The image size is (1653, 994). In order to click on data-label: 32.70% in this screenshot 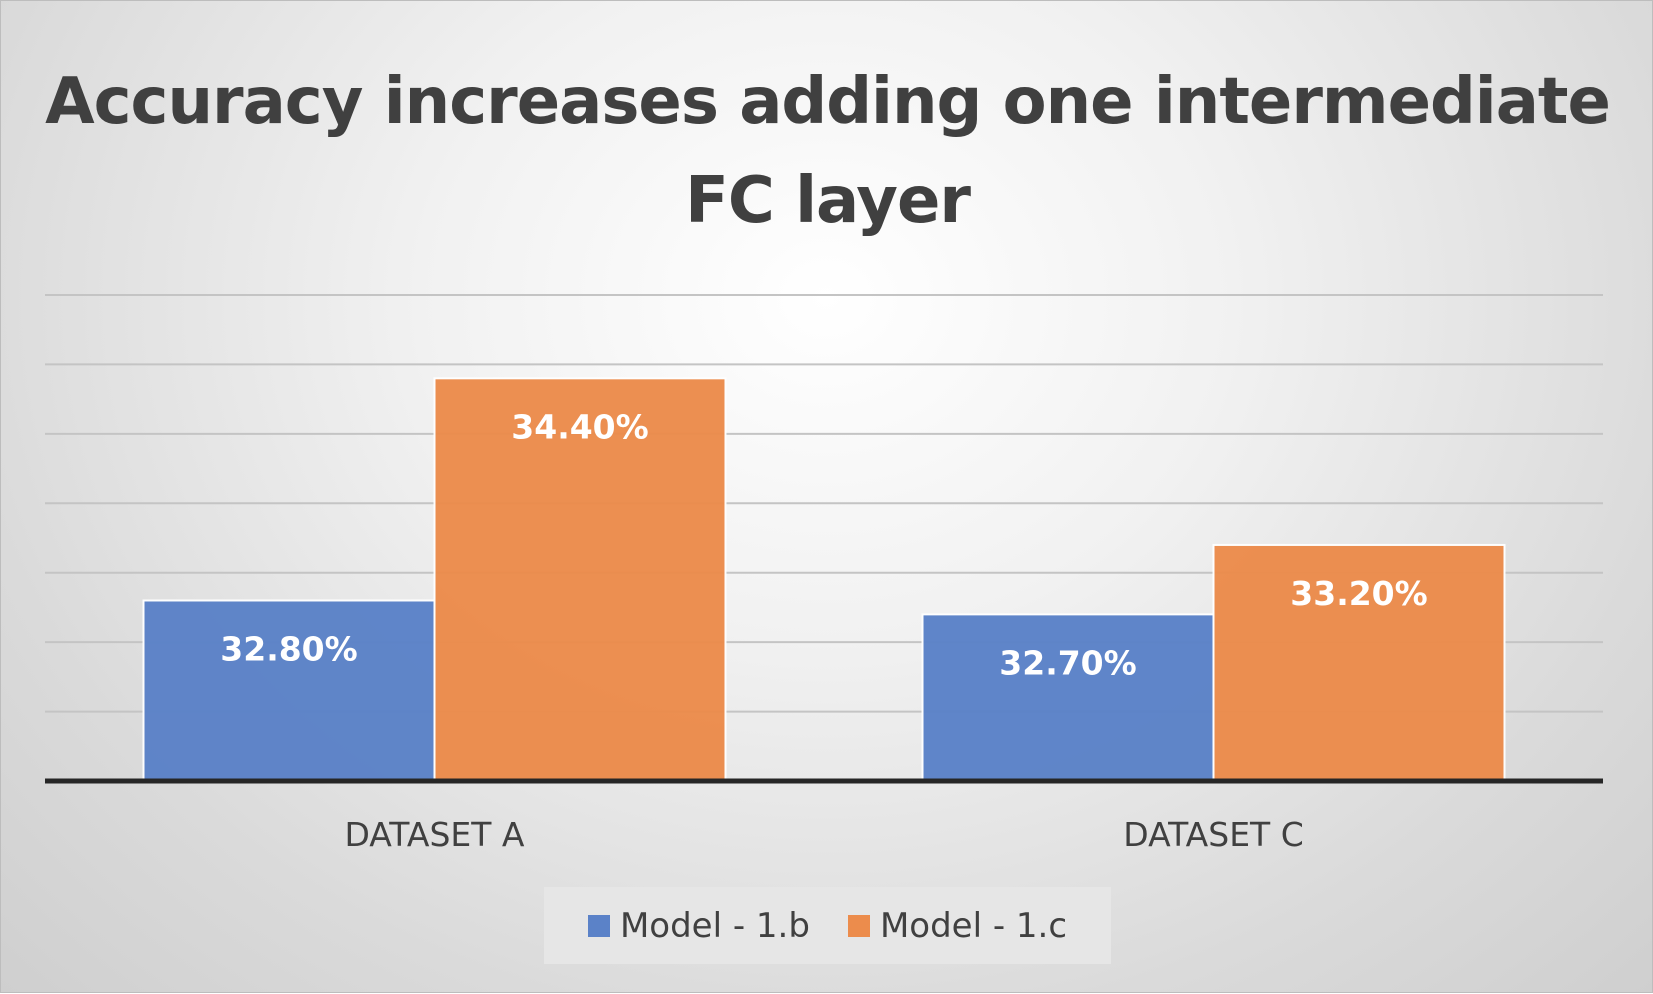, I will do `click(1067, 662)`.